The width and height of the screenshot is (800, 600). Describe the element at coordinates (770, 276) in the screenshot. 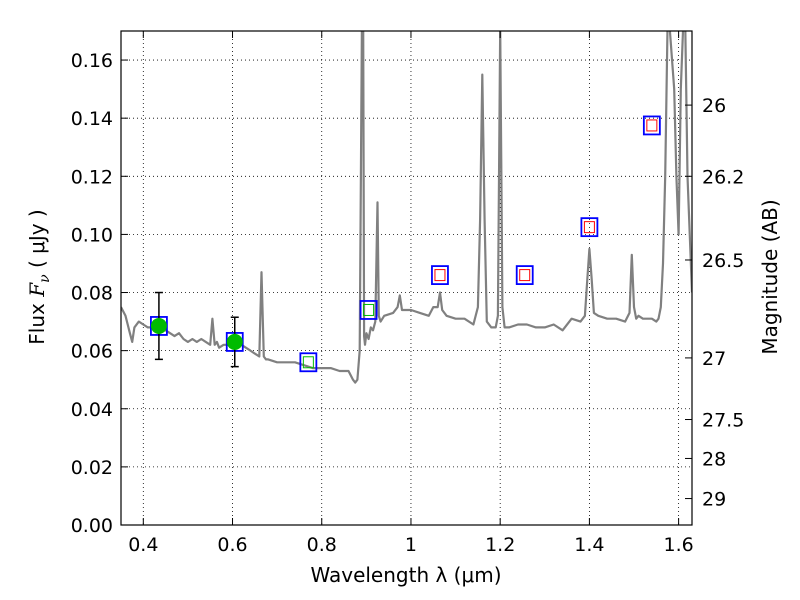

I see `right-axis-label: Magnitude (AB)` at that location.